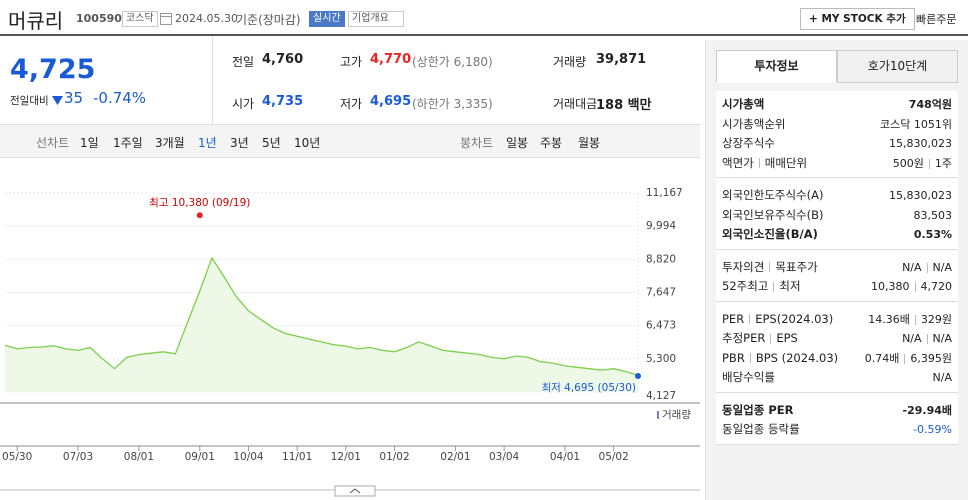 The image size is (968, 500). What do you see at coordinates (351, 62) in the screenshot?
I see `stat-label: 고가` at bounding box center [351, 62].